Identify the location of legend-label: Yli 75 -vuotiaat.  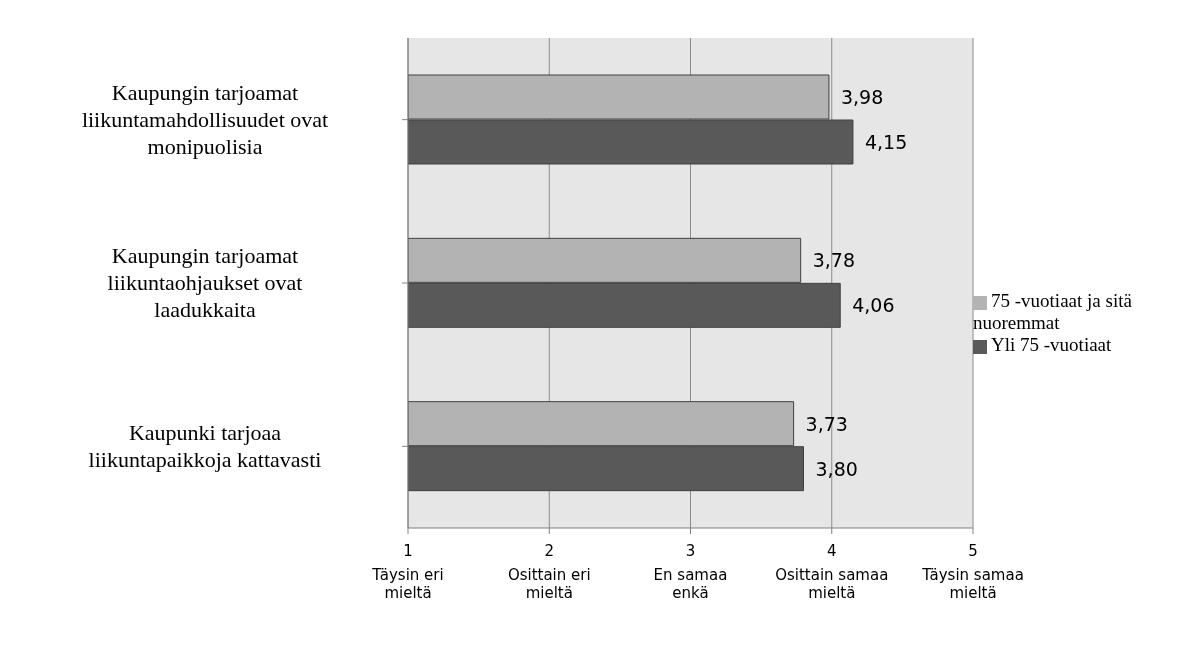
(1051, 344).